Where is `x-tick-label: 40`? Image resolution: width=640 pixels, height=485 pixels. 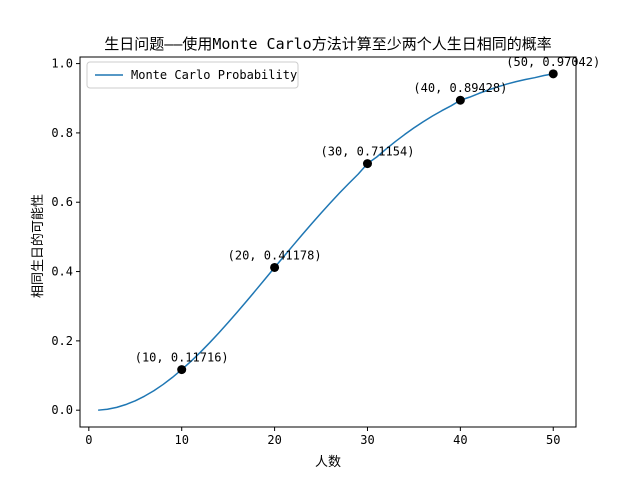
x-tick-label: 40 is located at coordinates (460, 440).